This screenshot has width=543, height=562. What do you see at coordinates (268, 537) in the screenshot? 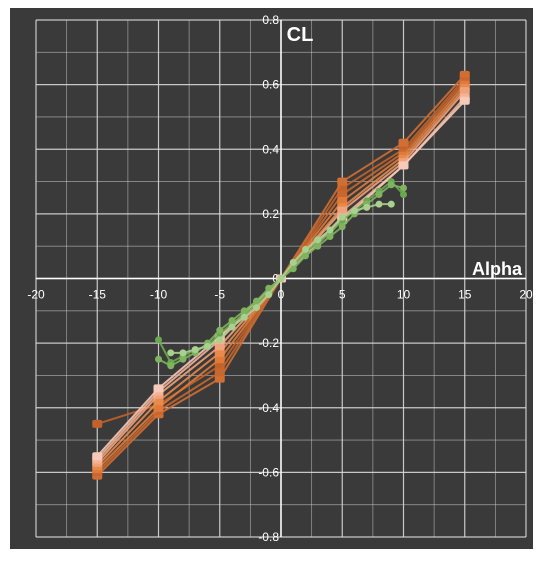
I see `y-tick-label: -0.8` at bounding box center [268, 537].